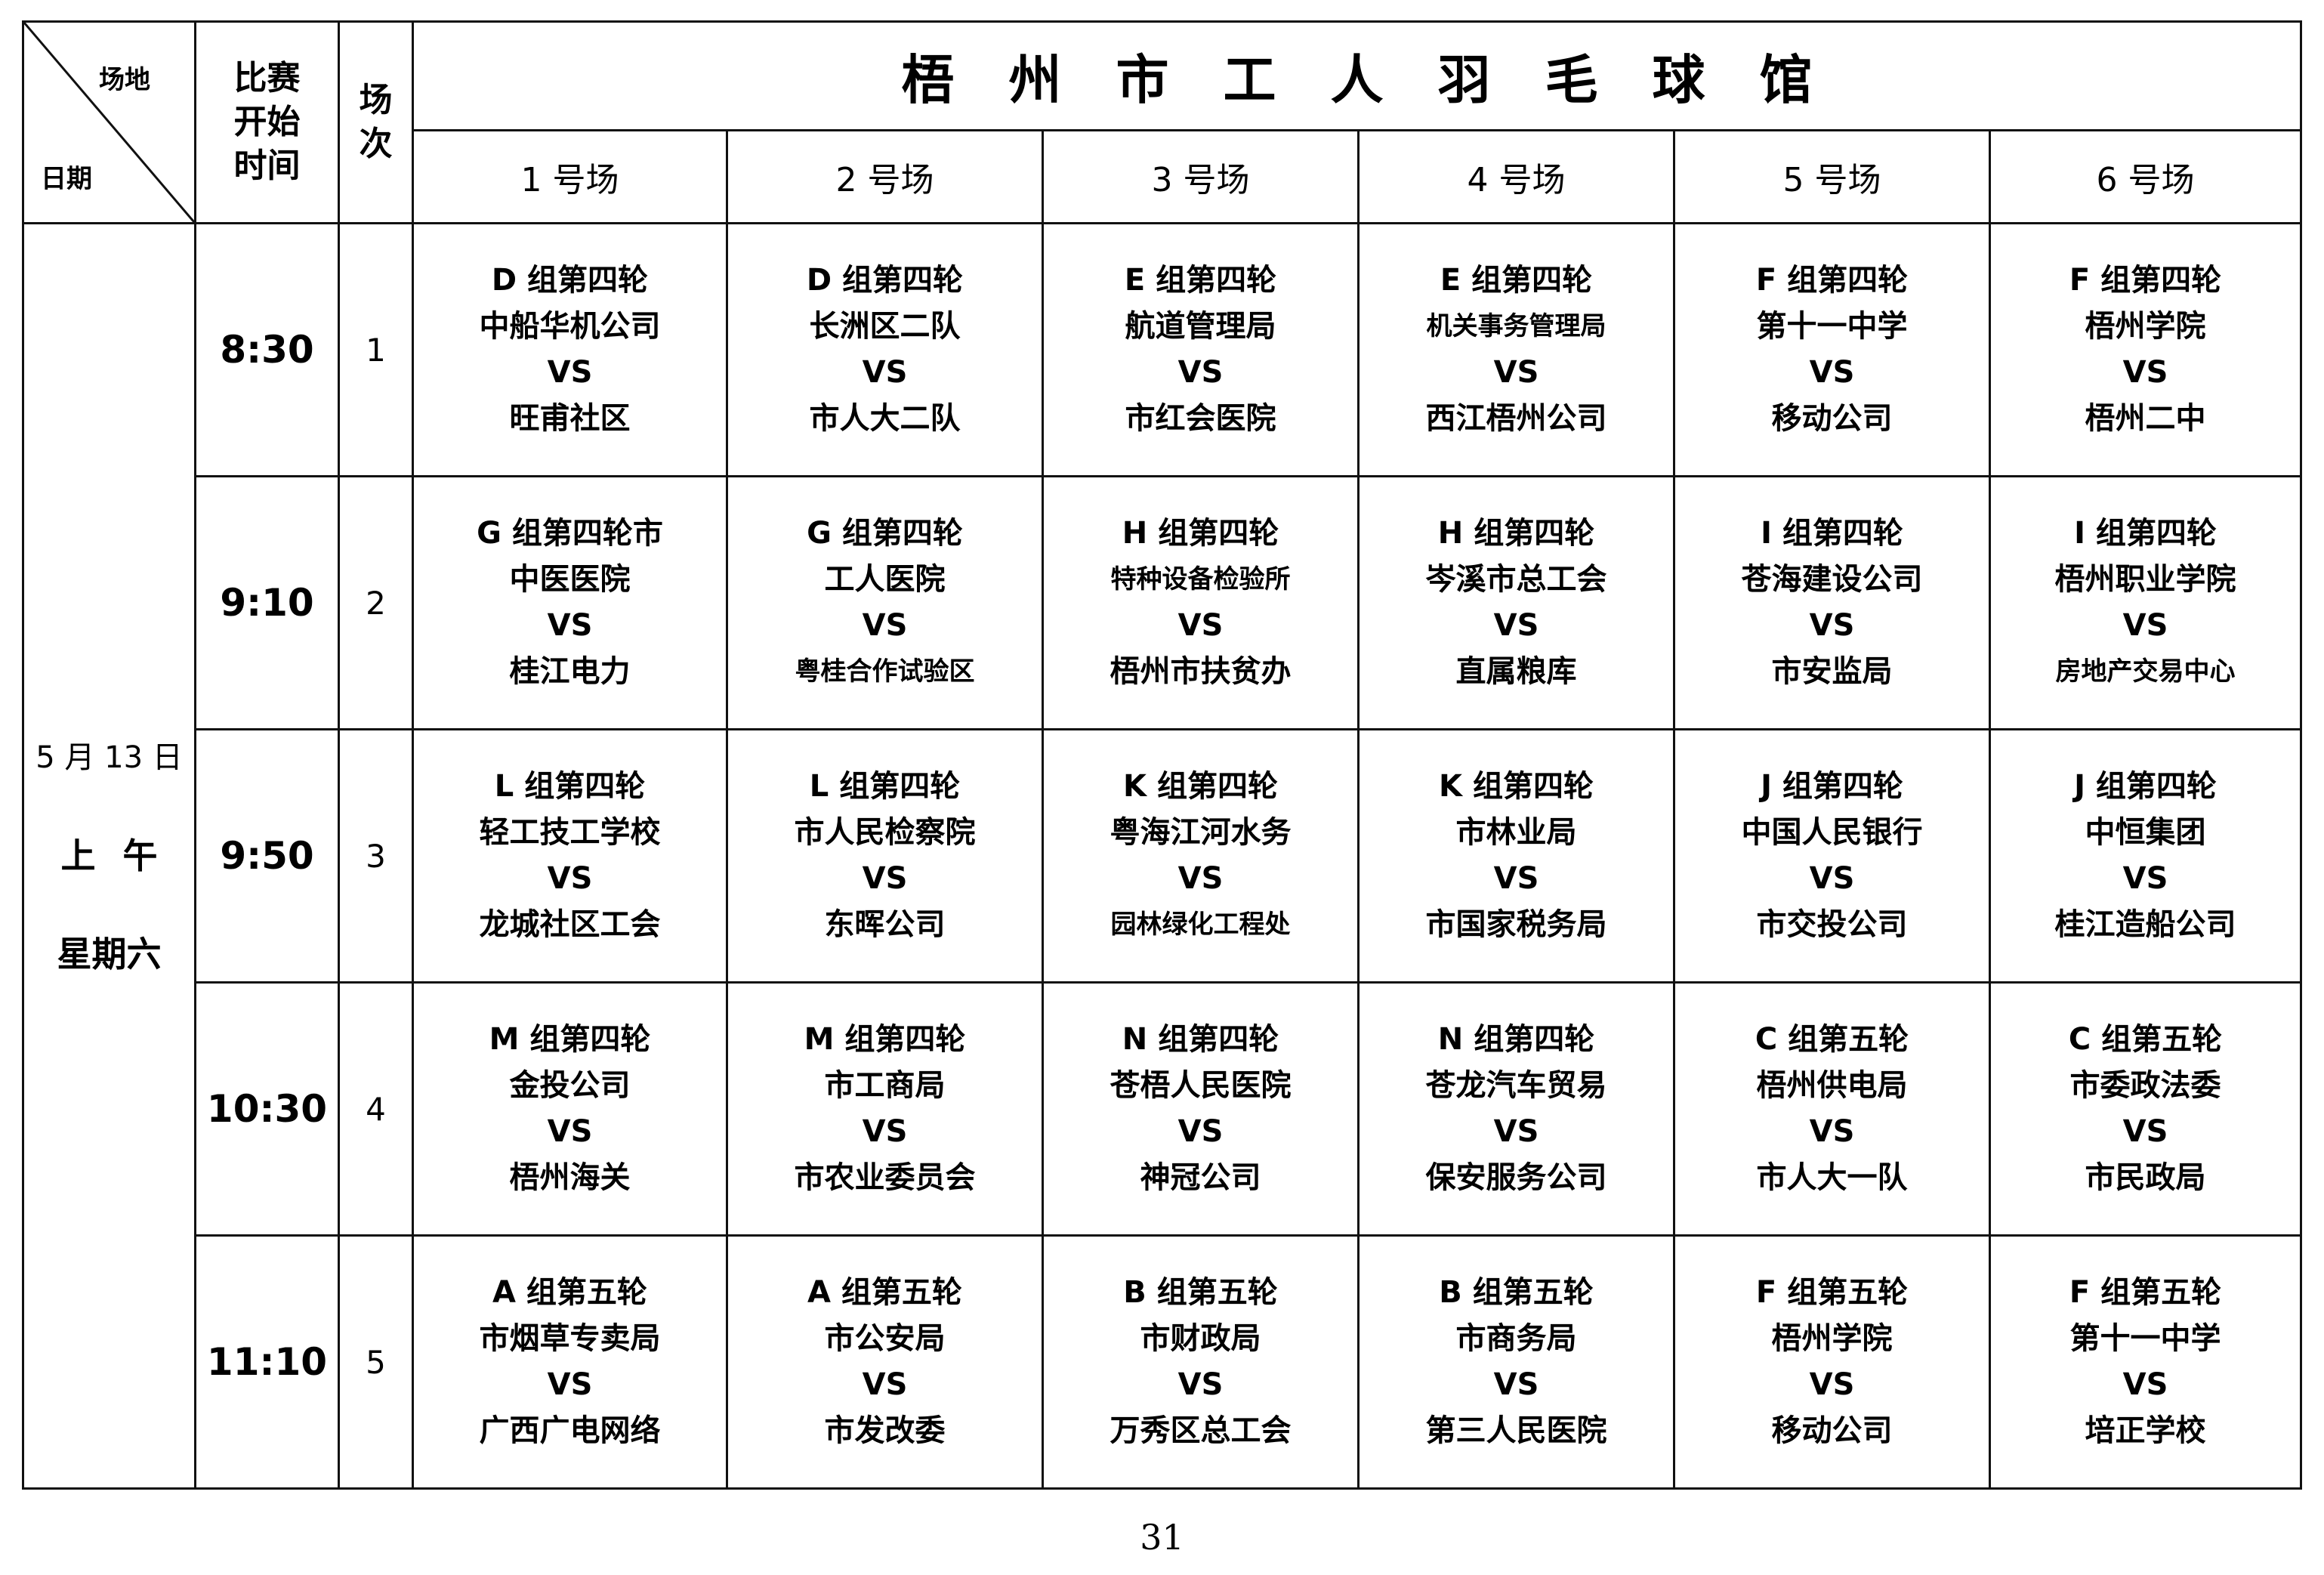 This screenshot has height=1575, width=2324. I want to click on match-team2: 广西广电网络, so click(570, 1430).